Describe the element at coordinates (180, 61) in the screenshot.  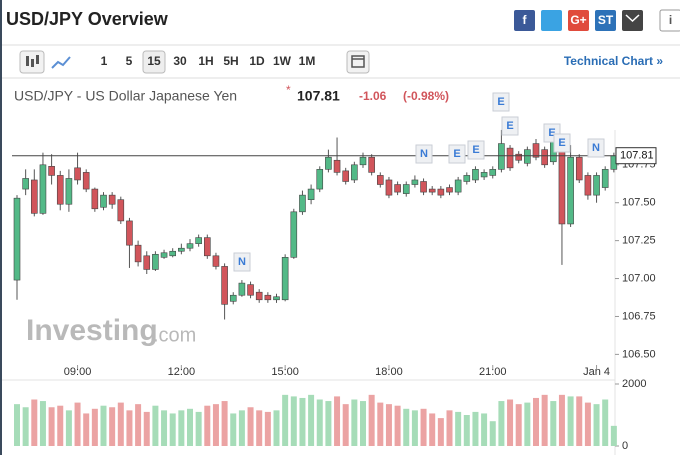
I see `interval-button: 30` at that location.